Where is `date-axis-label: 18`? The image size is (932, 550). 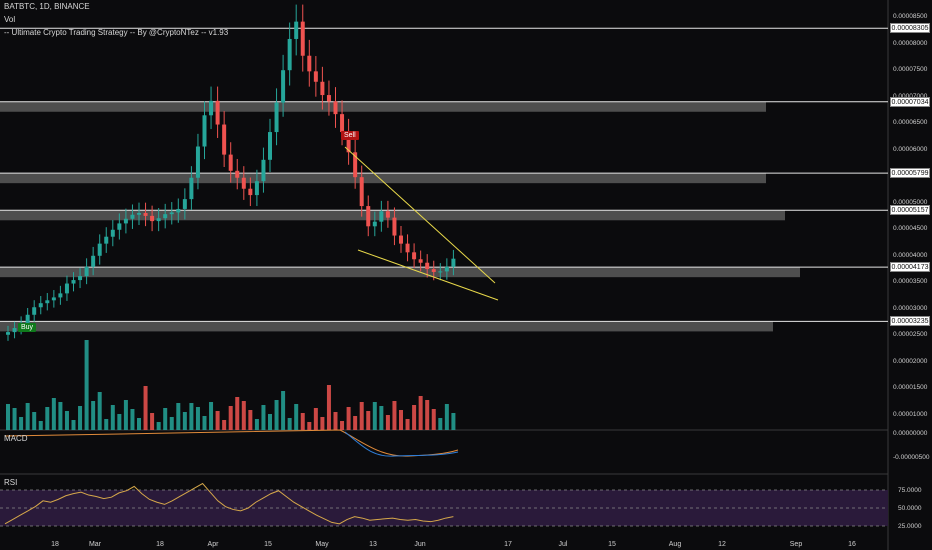 date-axis-label: 18 is located at coordinates (55, 544).